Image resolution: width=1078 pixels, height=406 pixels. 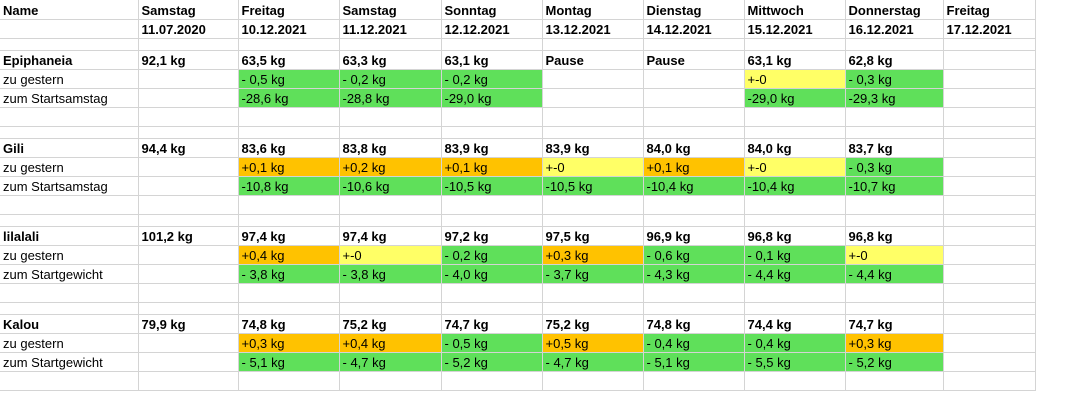 I want to click on change-cell: -10,7 kg, so click(x=894, y=186).